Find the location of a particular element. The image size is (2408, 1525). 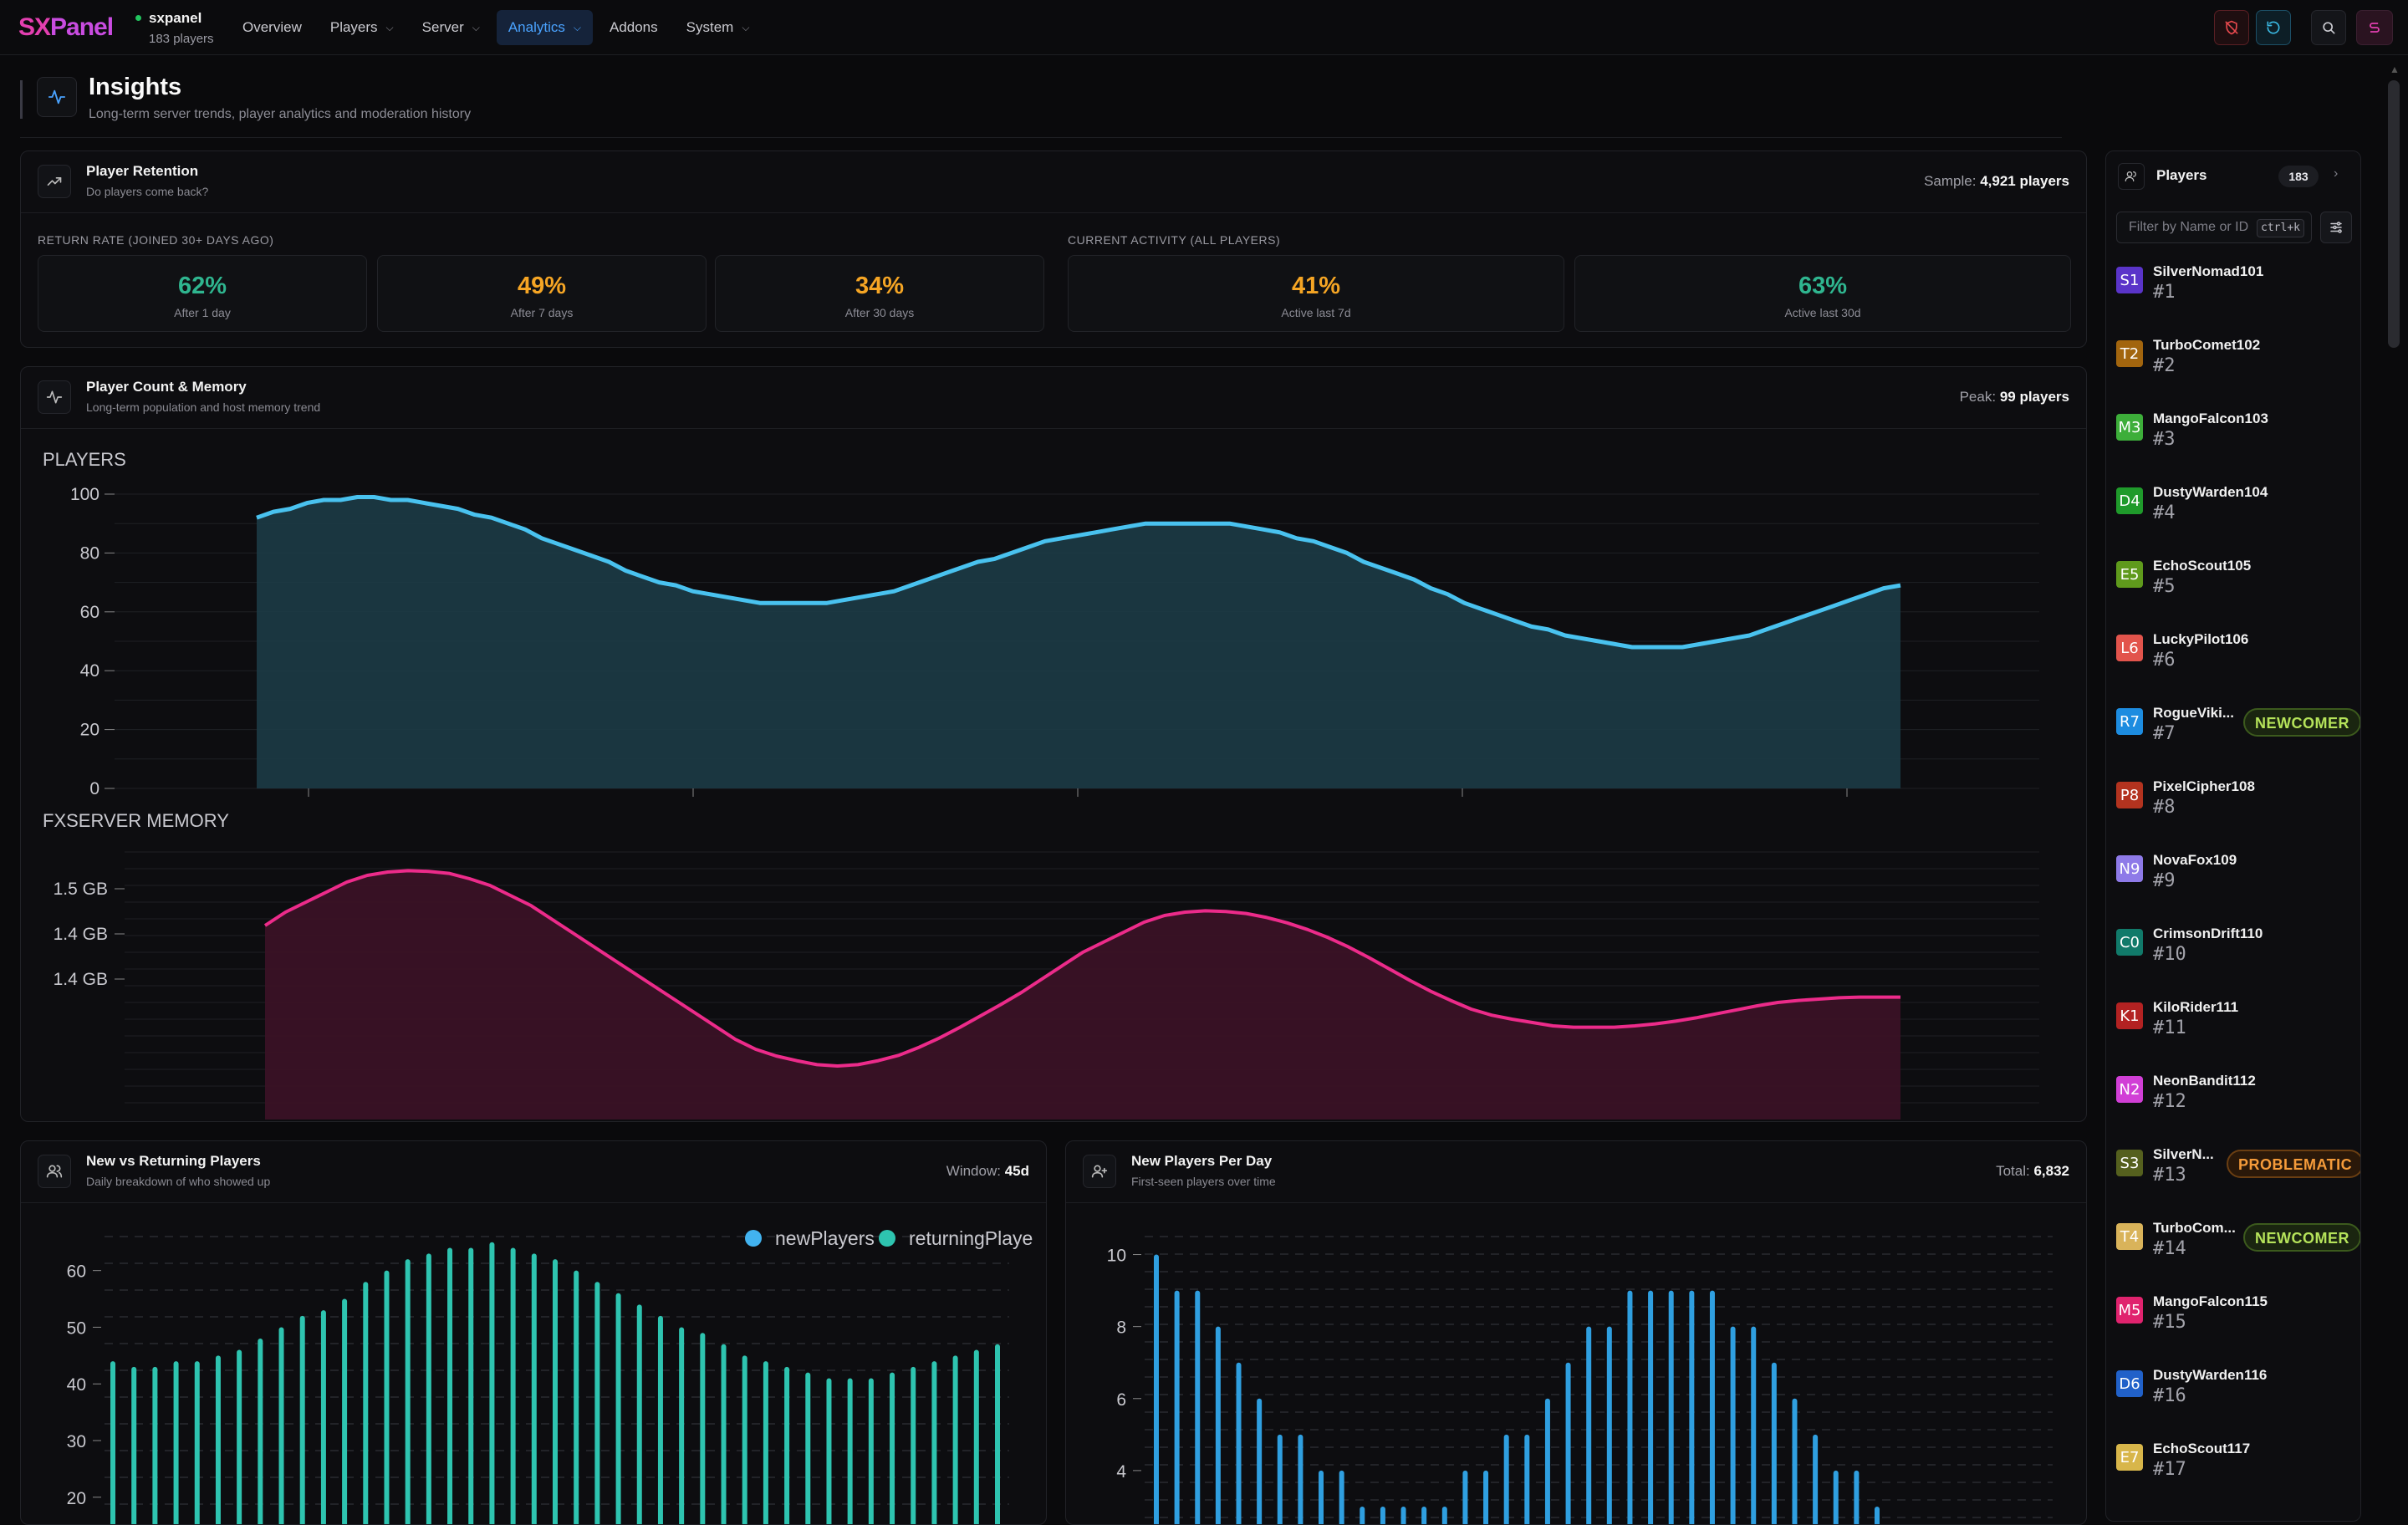

search-button is located at coordinates (2329, 27).